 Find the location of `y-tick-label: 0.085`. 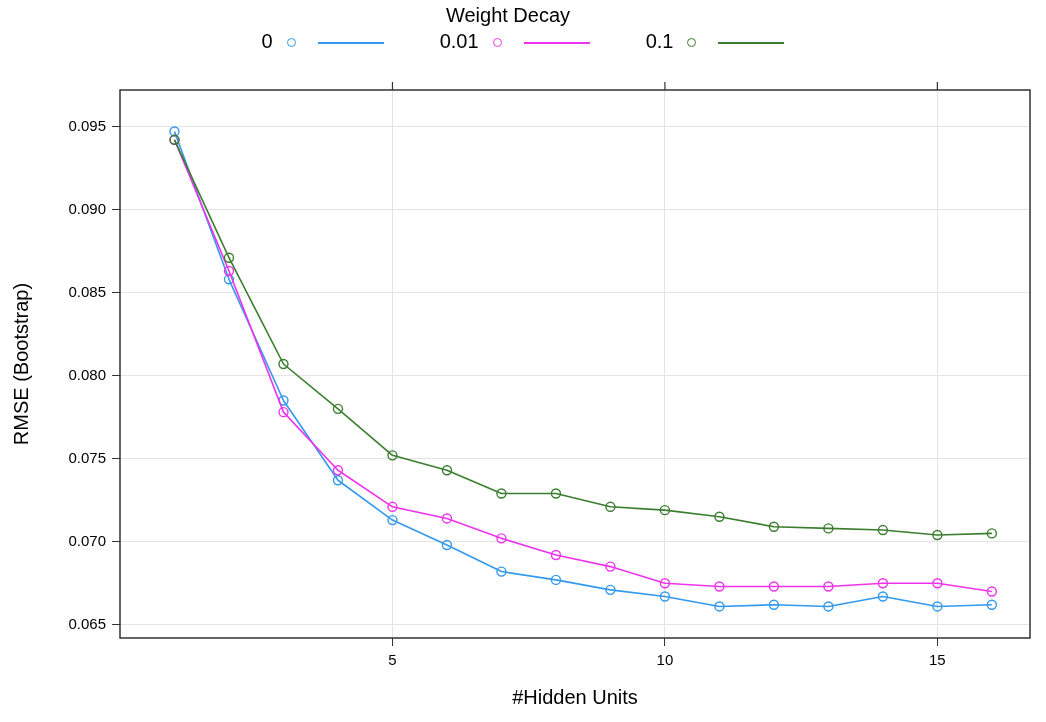

y-tick-label: 0.085 is located at coordinates (87, 291).